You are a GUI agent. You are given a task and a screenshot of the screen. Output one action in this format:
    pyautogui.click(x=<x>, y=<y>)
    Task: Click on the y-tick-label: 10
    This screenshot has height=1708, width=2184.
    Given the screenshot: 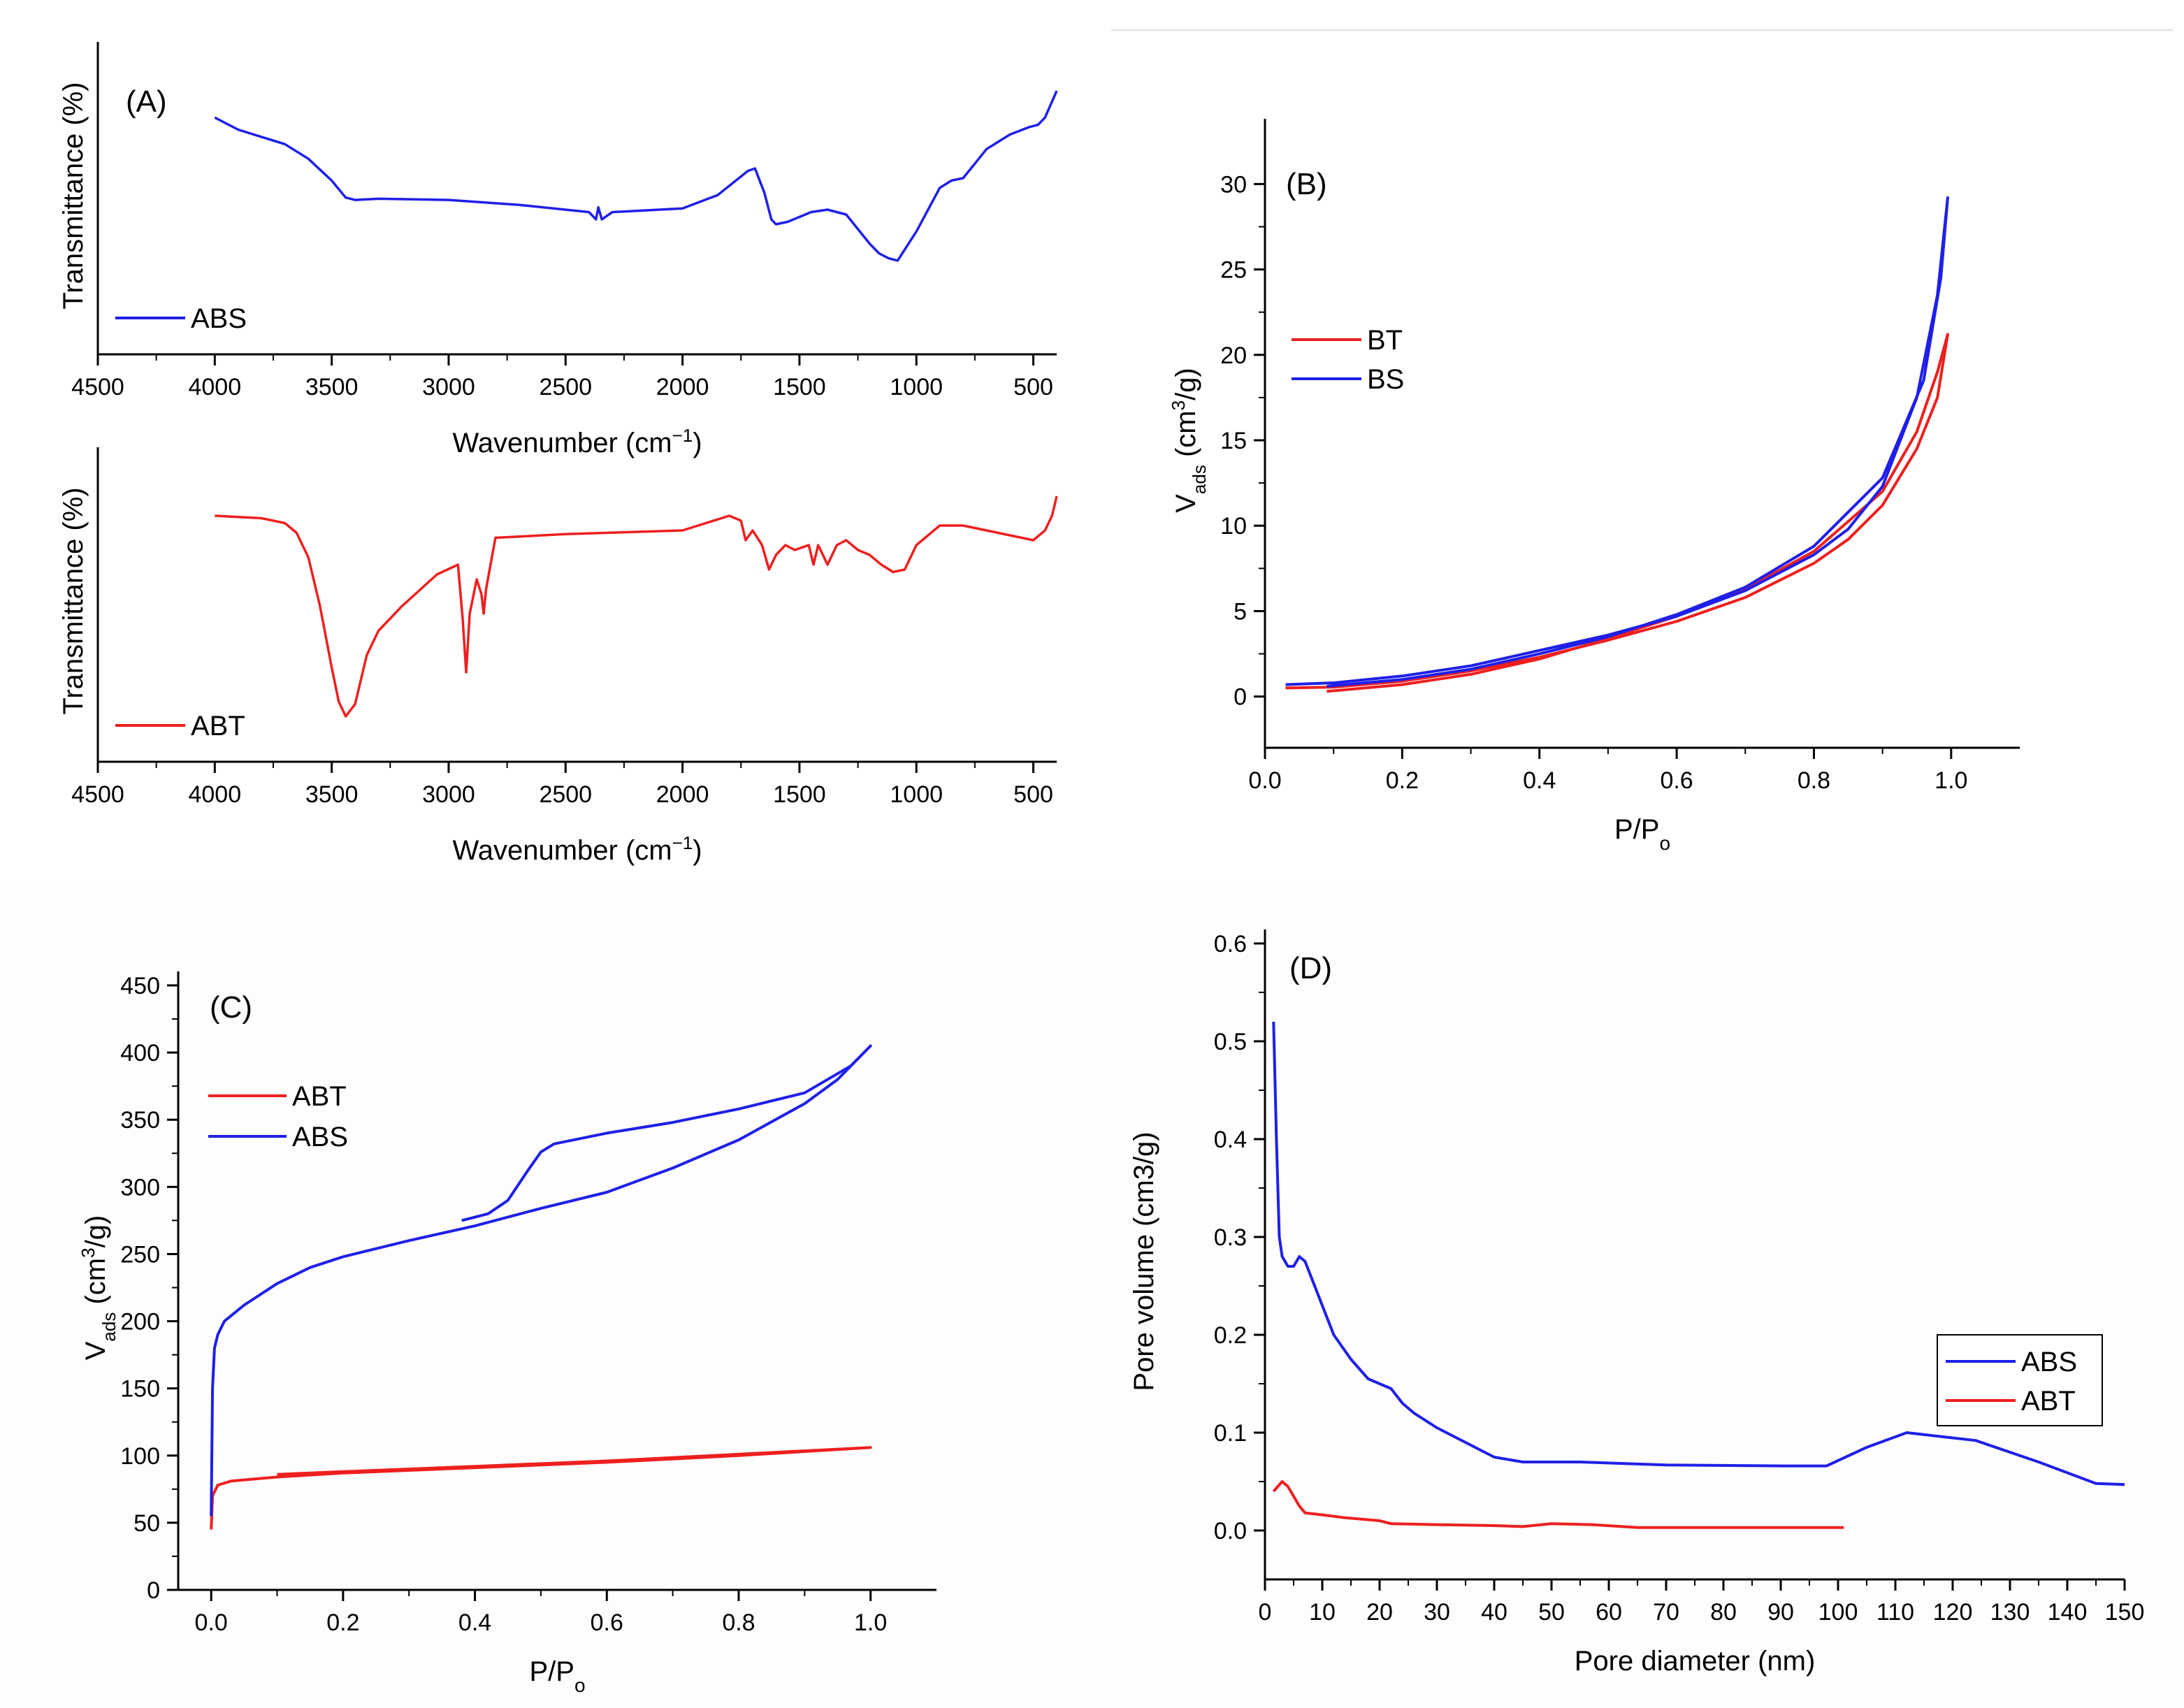 What is the action you would take?
    pyautogui.click(x=1233, y=526)
    